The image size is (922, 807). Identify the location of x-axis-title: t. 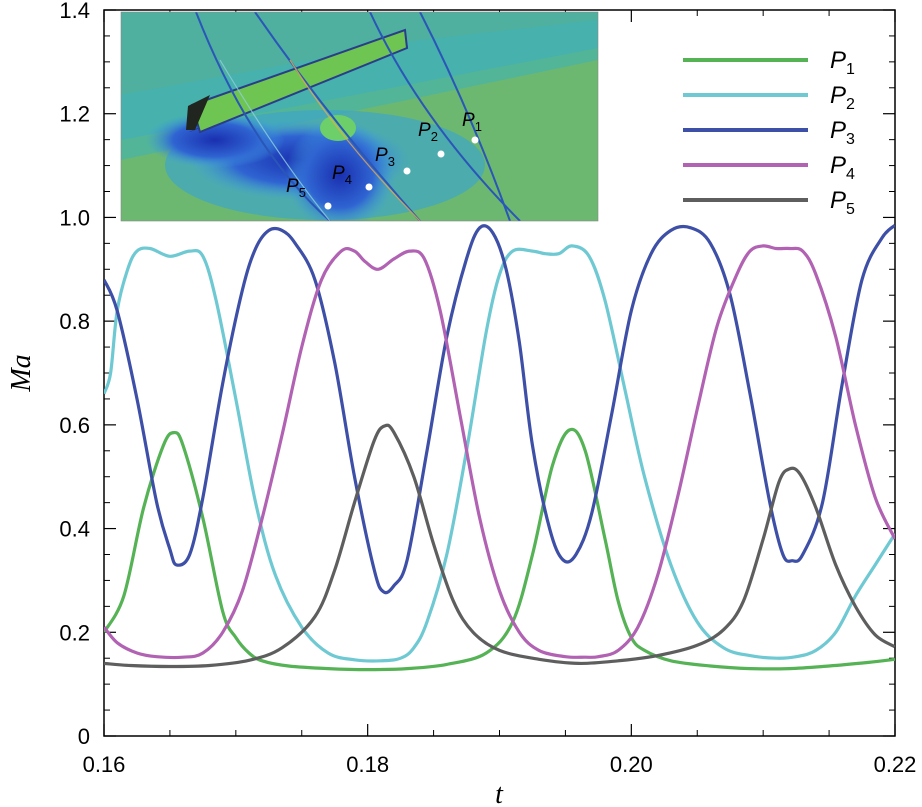
(499, 793).